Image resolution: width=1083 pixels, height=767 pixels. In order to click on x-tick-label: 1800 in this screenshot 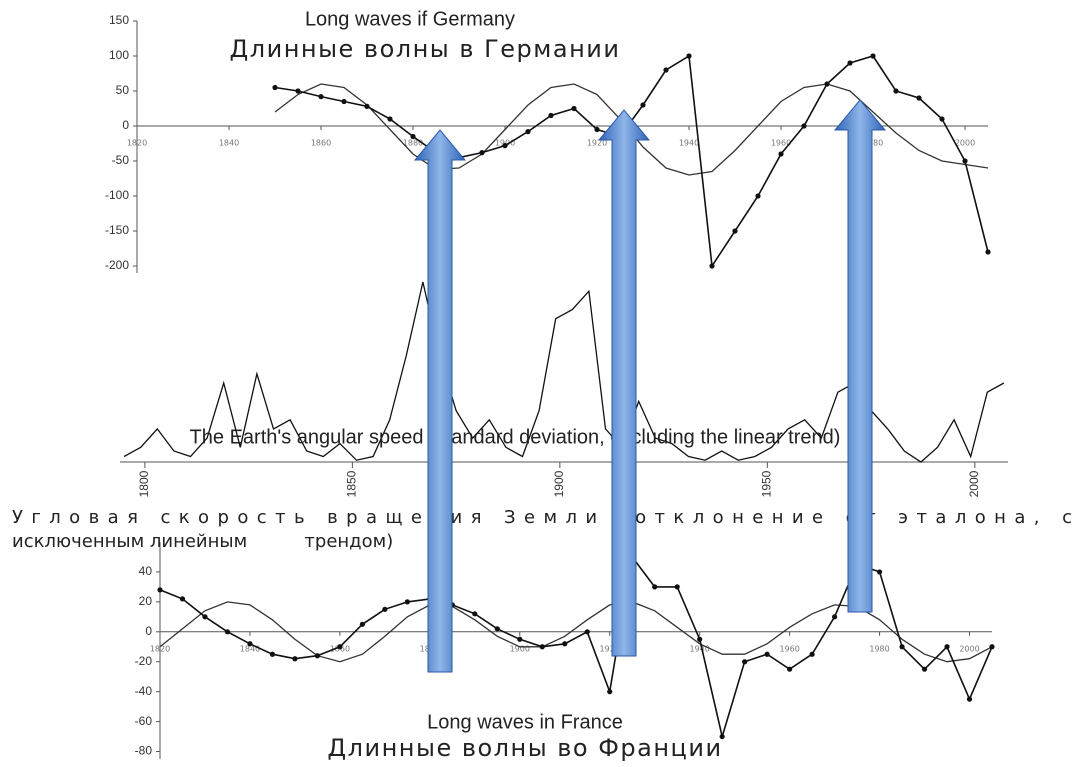, I will do `click(144, 483)`.